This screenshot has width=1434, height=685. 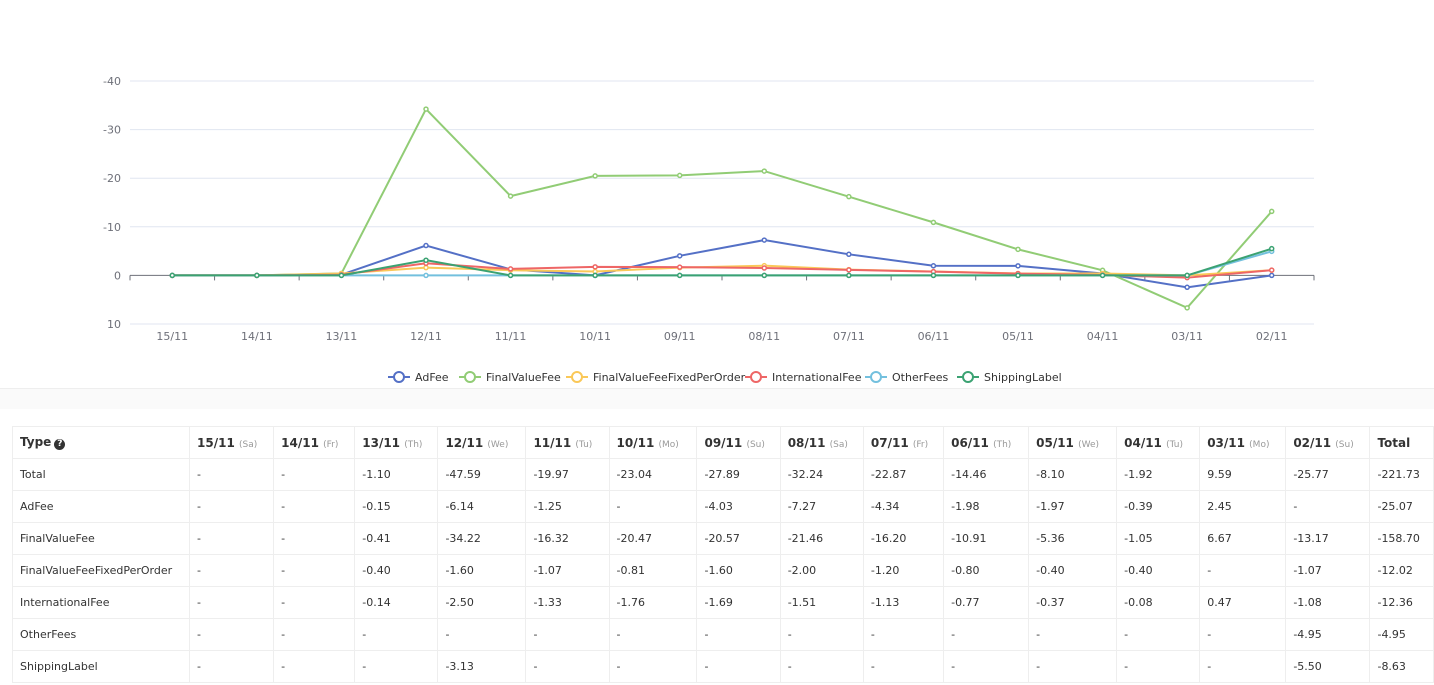 What do you see at coordinates (738, 506) in the screenshot?
I see `cell-value: -4.03` at bounding box center [738, 506].